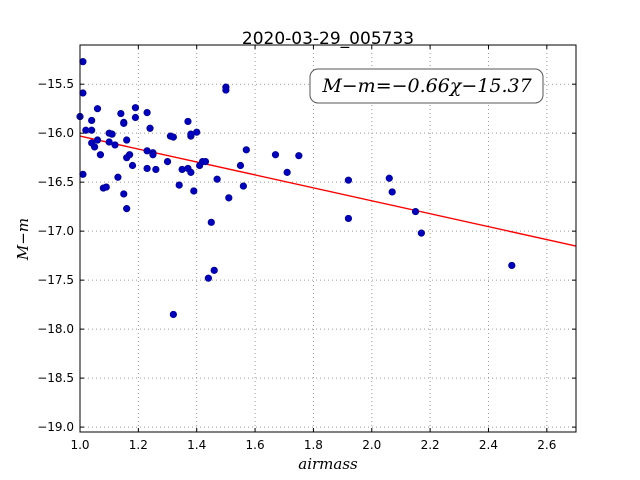 The height and width of the screenshot is (480, 640). I want to click on y-tick-label: −15.5, so click(55, 84).